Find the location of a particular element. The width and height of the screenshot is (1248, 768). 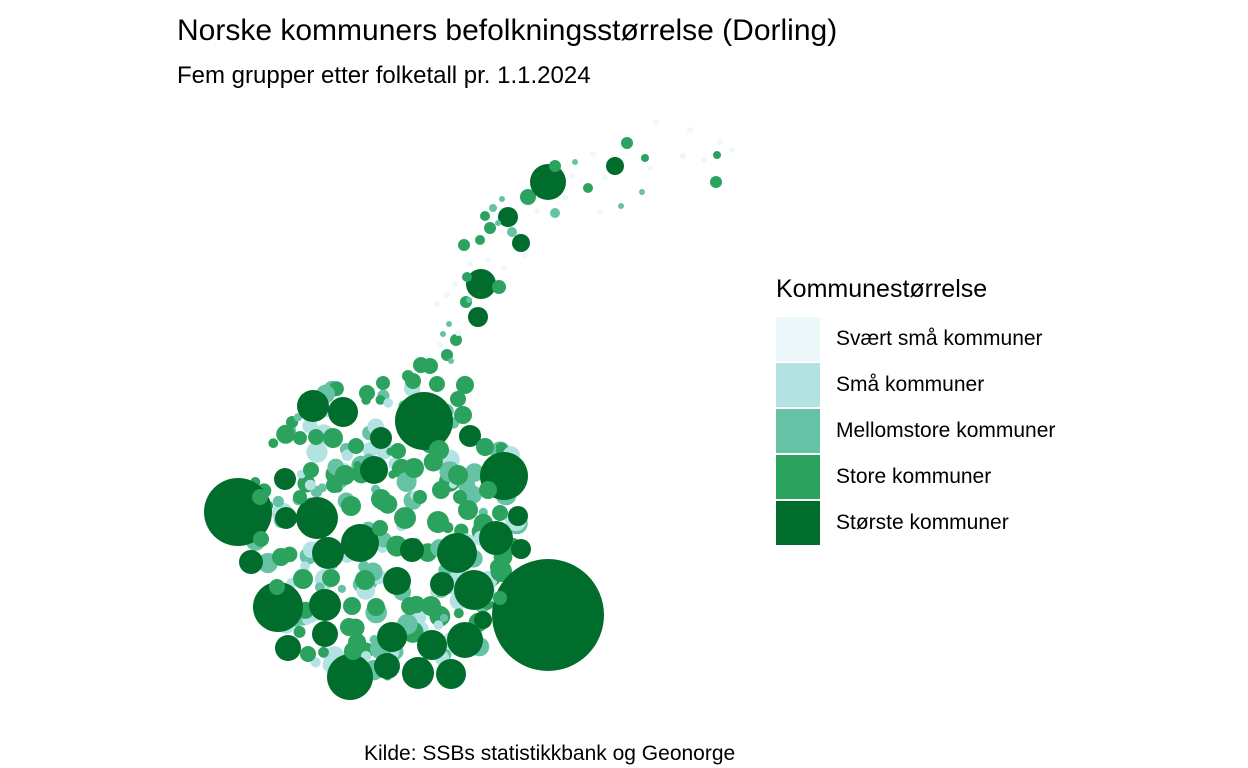

legend-swatch is located at coordinates (798, 431).